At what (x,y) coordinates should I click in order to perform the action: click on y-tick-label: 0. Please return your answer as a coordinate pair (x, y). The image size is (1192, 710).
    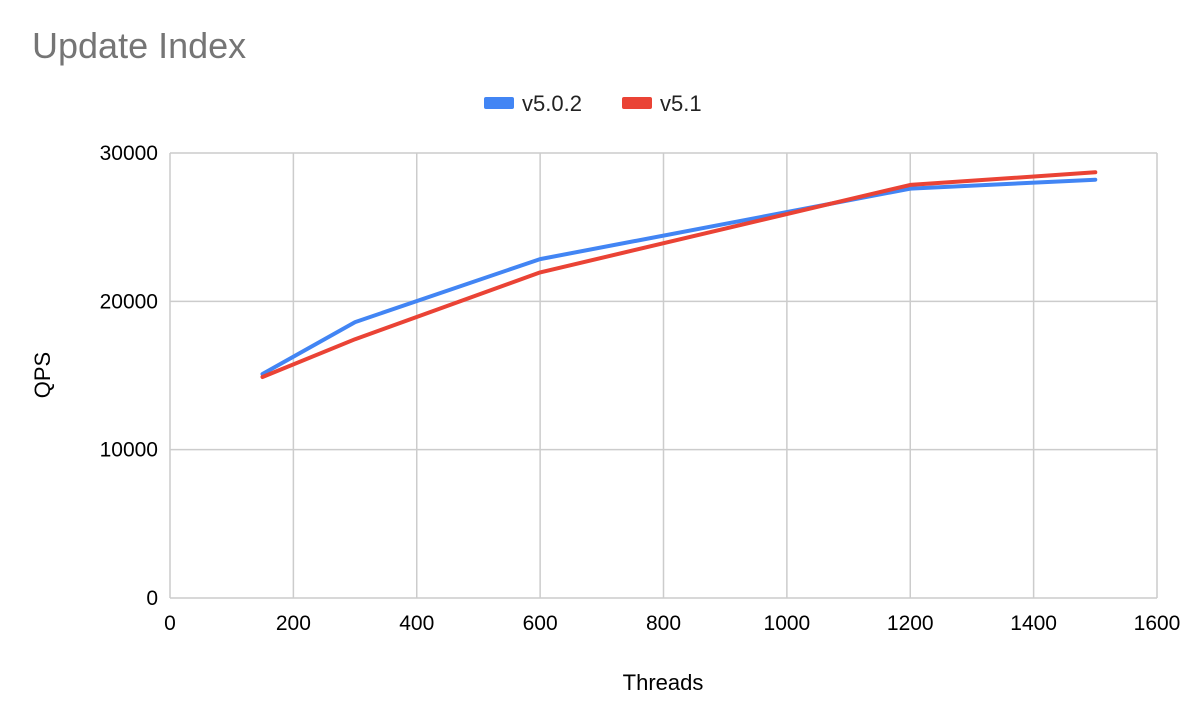
    Looking at the image, I should click on (152, 598).